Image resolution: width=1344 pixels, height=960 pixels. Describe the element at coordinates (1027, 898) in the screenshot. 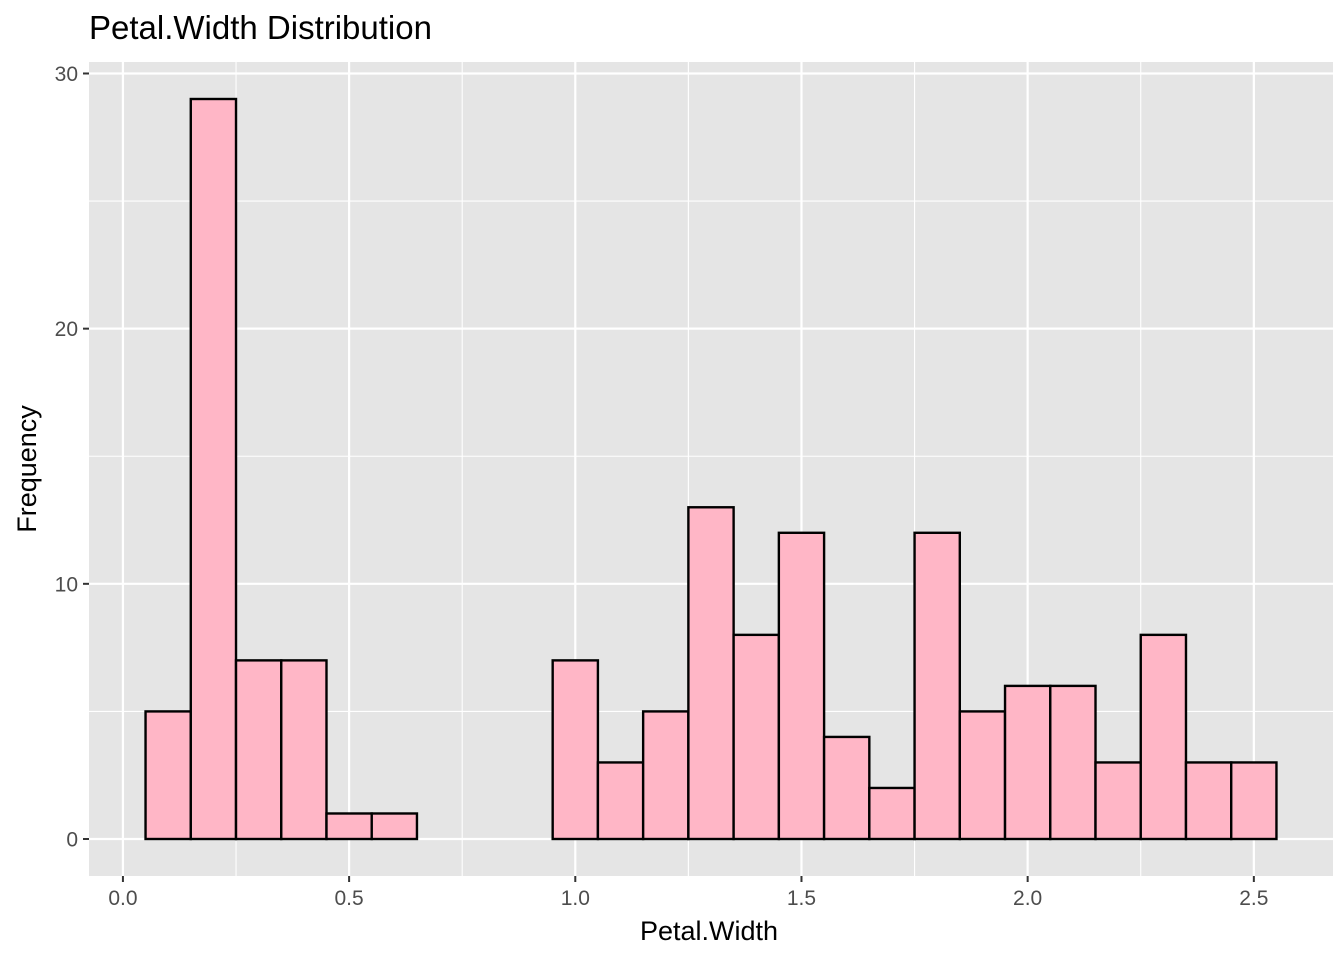

I see `x-tick-label: 2.0` at that location.